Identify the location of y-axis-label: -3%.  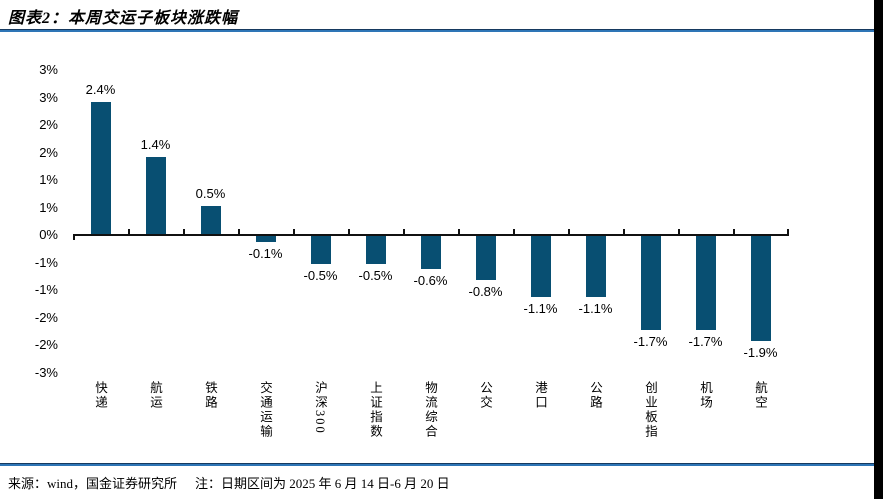
(46, 372).